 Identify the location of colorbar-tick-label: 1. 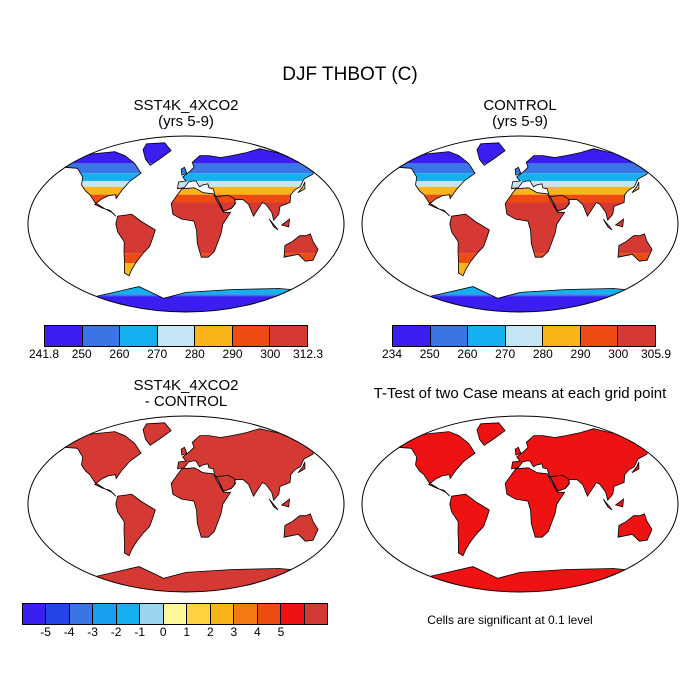
(187, 632).